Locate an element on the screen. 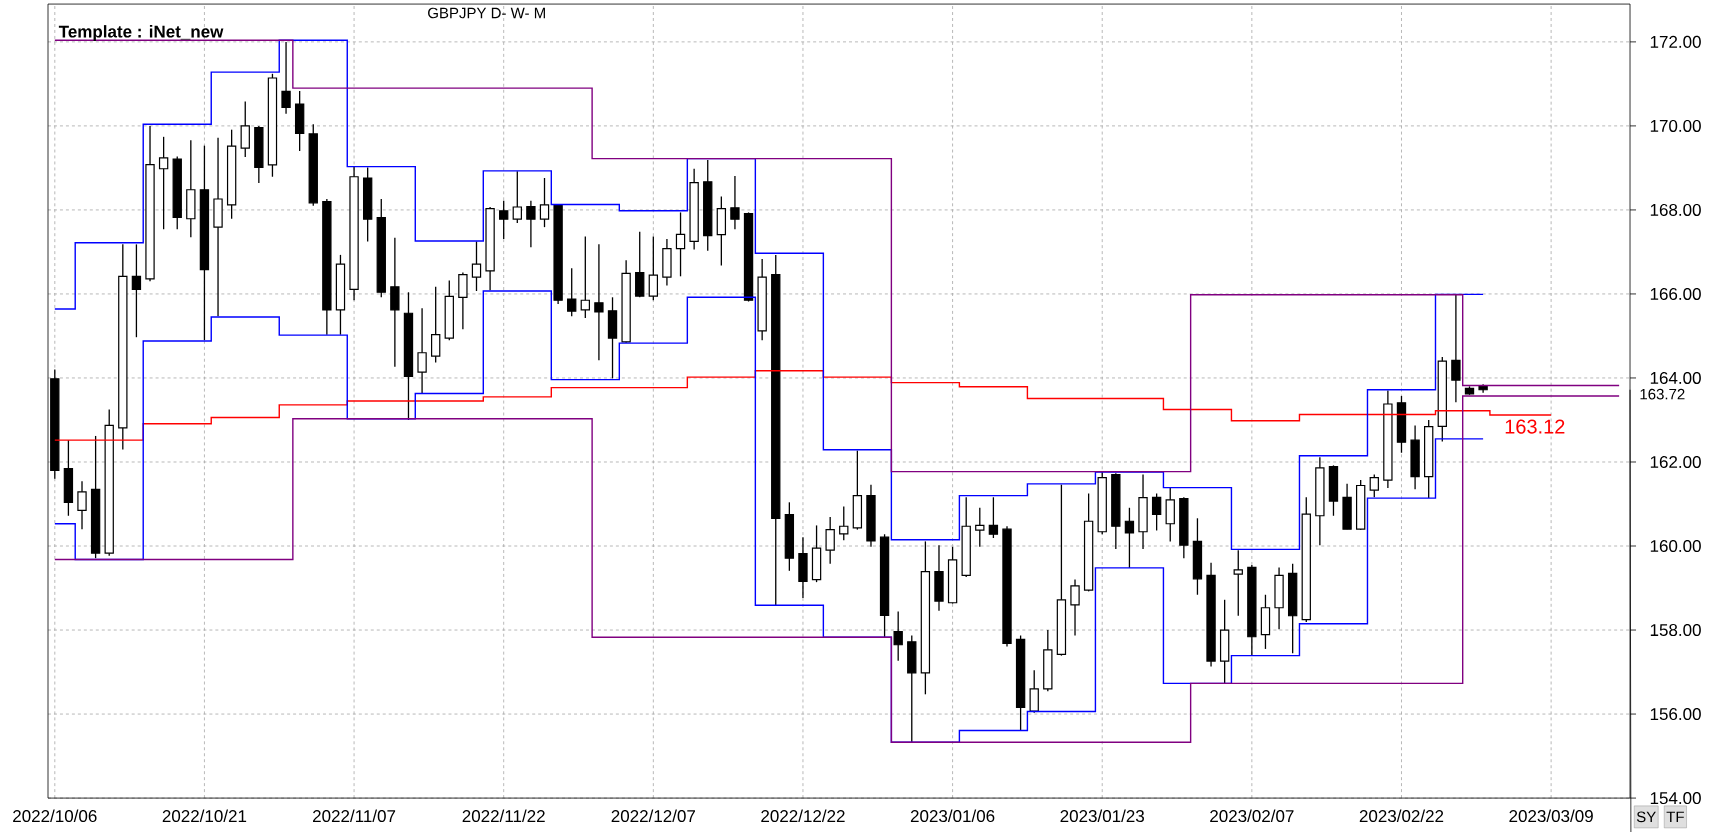  x-tick-label: 2023/01/23 is located at coordinates (1102, 816).